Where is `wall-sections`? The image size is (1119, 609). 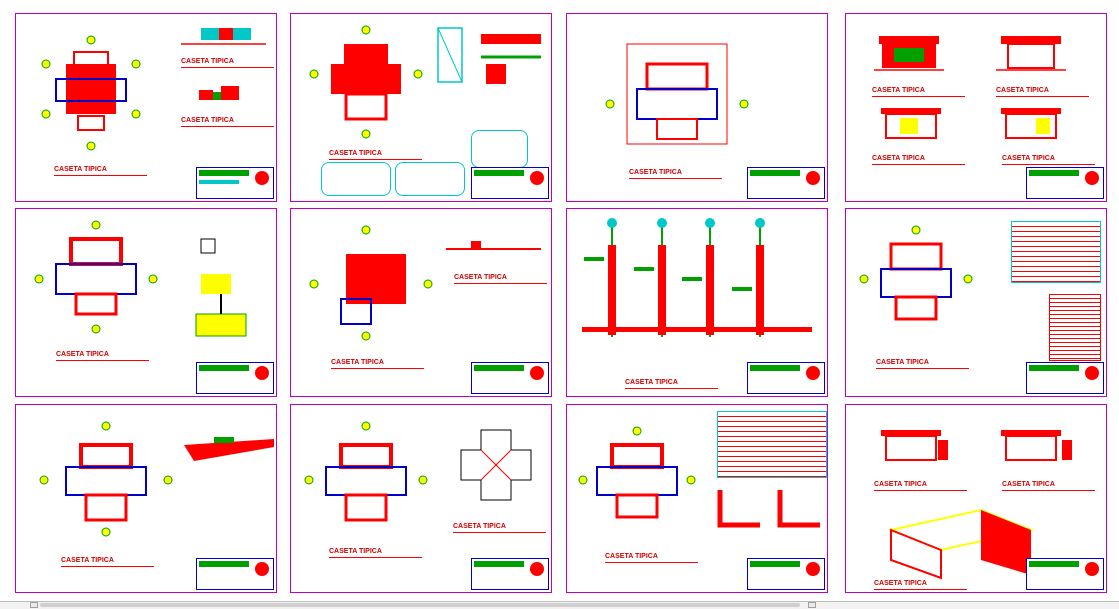 wall-sections is located at coordinates (697, 277).